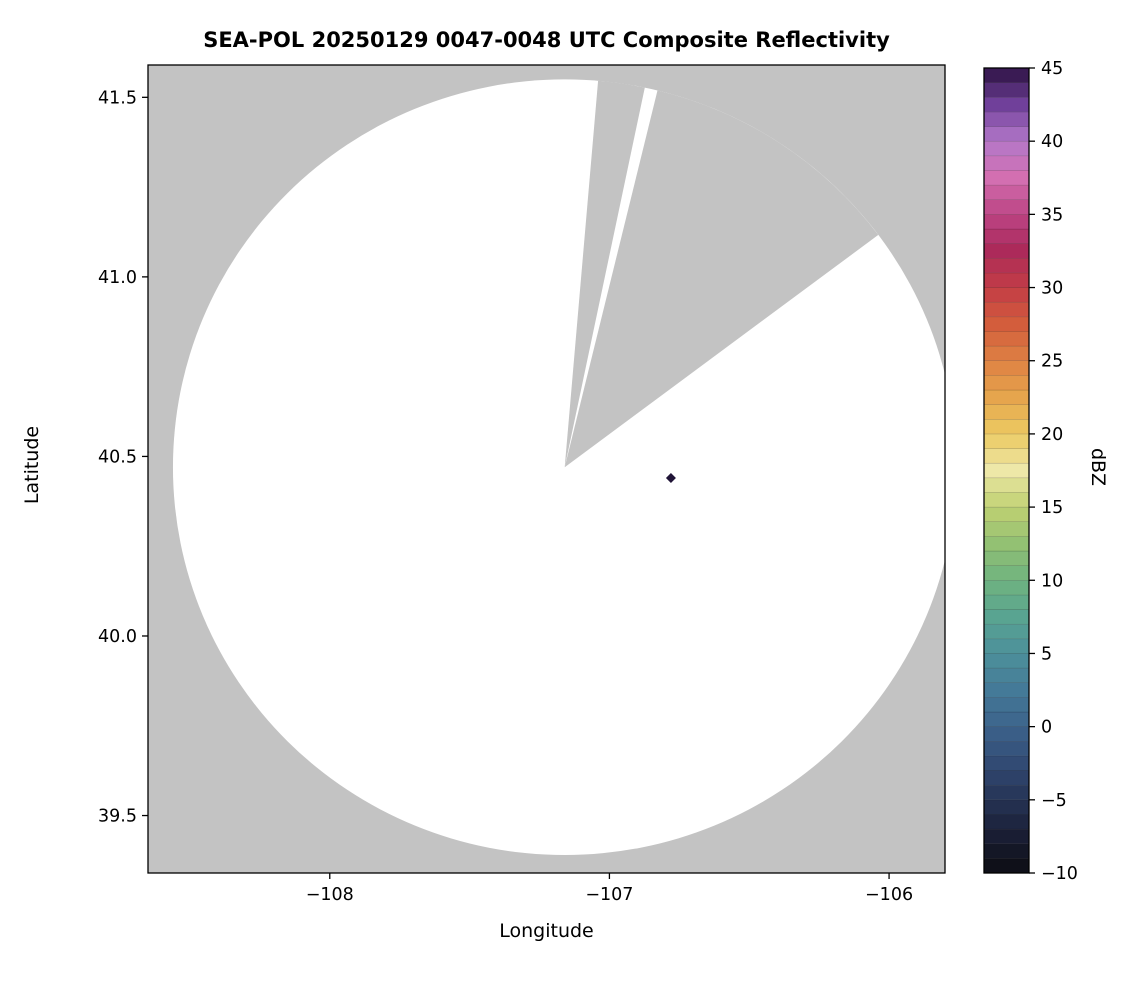 This screenshot has height=990, width=1146. I want to click on x-tick-label: −107, so click(609, 895).